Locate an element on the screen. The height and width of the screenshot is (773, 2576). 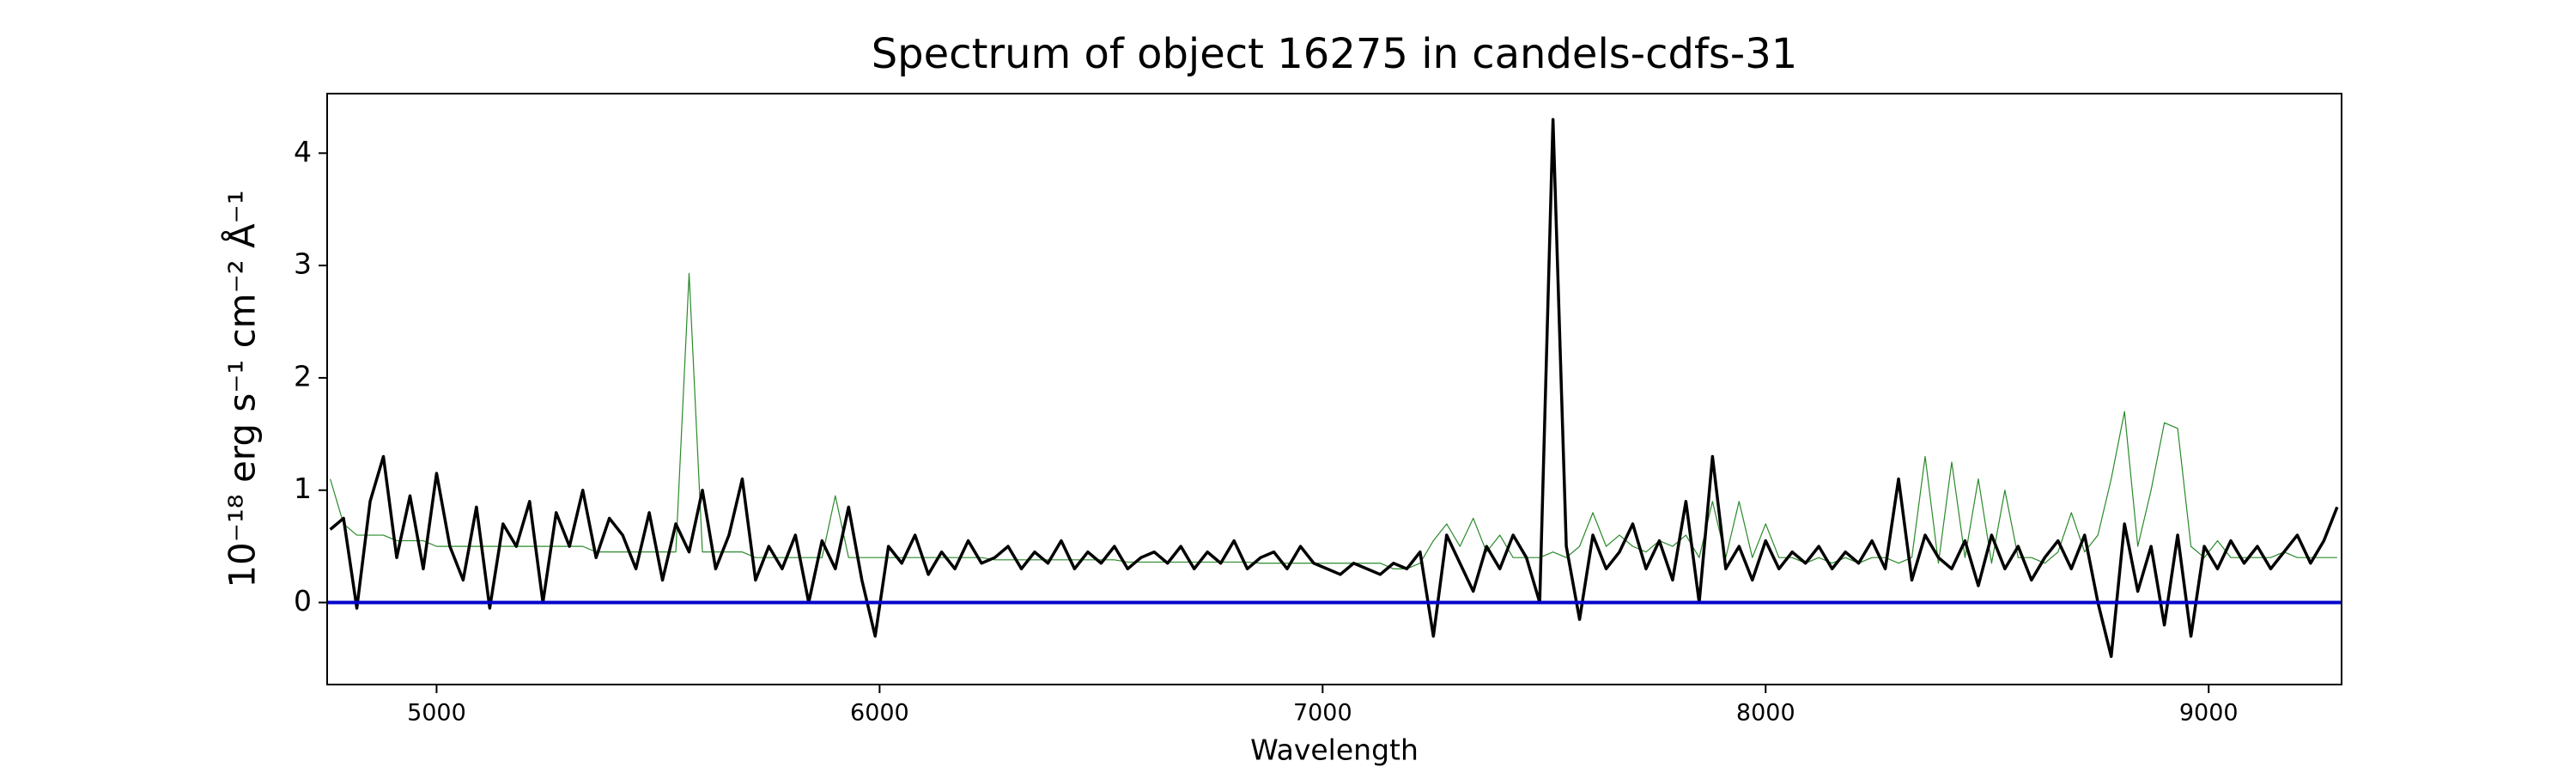
y-tick-label: 4 is located at coordinates (303, 151).